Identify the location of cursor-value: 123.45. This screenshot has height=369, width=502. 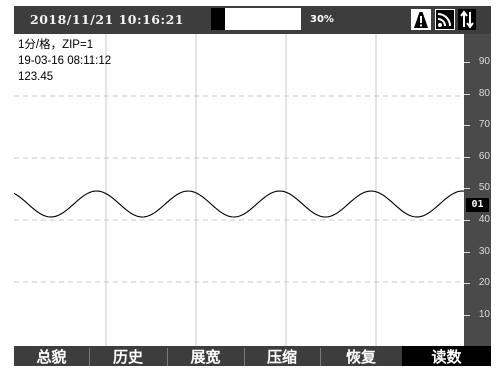
(36, 77).